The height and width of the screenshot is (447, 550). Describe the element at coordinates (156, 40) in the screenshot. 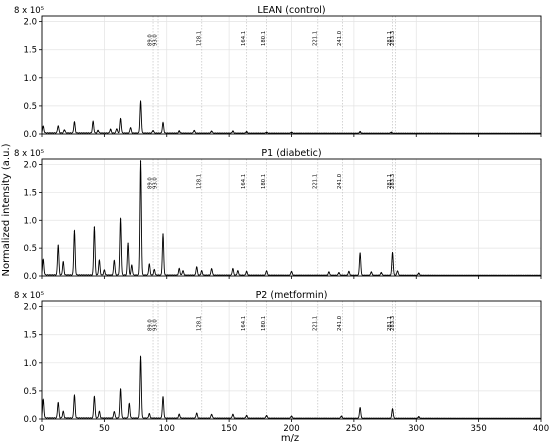

I see `peak-annotation-label: 93.0` at that location.